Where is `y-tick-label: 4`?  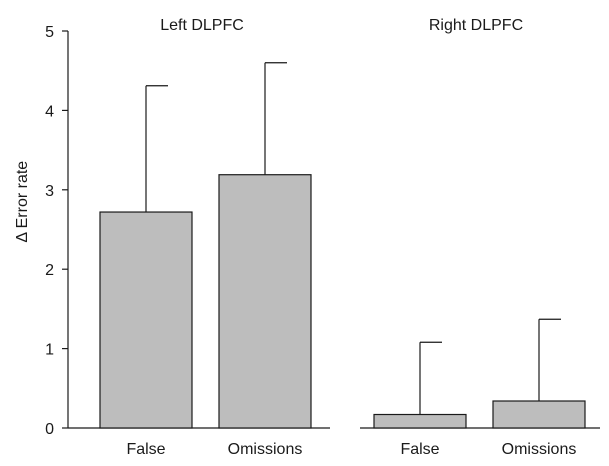 y-tick-label: 4 is located at coordinates (49, 111).